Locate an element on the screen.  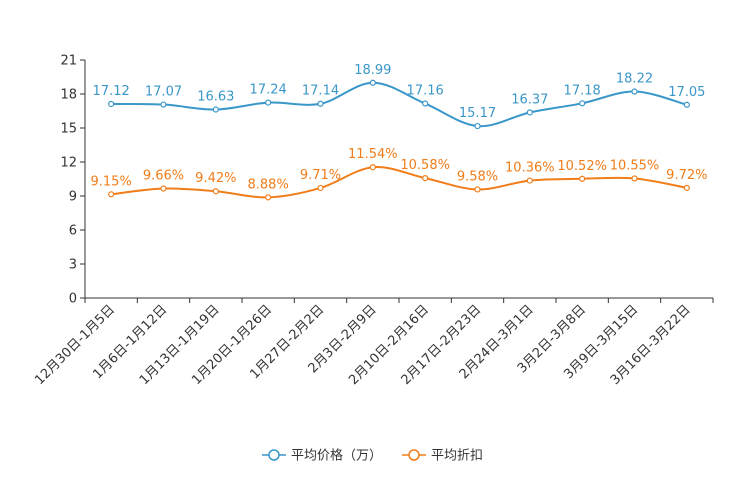
data-label: 9.66% is located at coordinates (163, 176).